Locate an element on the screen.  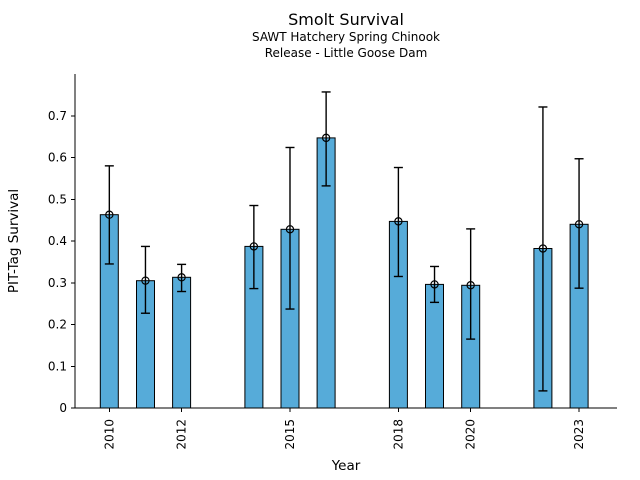
x-tick-label: 2010 is located at coordinates (109, 434).